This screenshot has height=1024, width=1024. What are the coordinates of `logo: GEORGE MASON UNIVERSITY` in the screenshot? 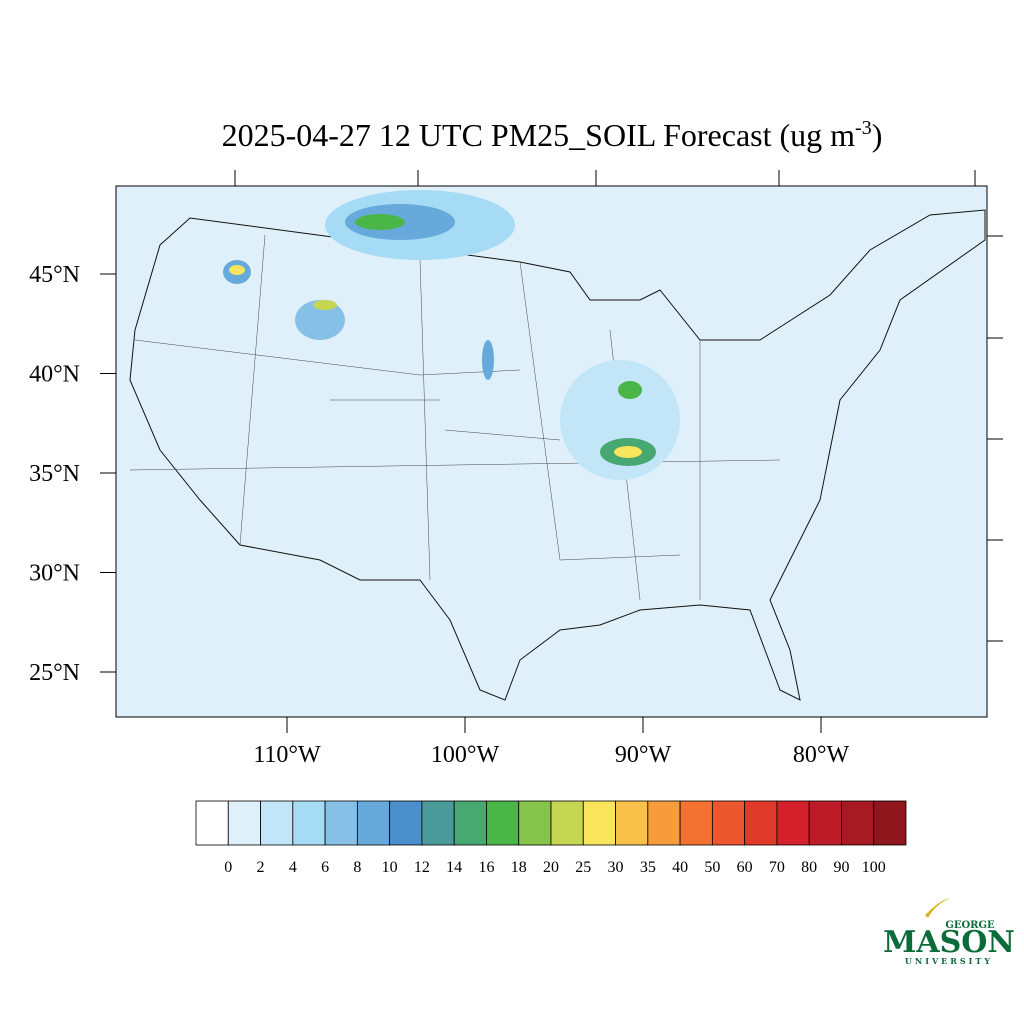 It's located at (949, 932).